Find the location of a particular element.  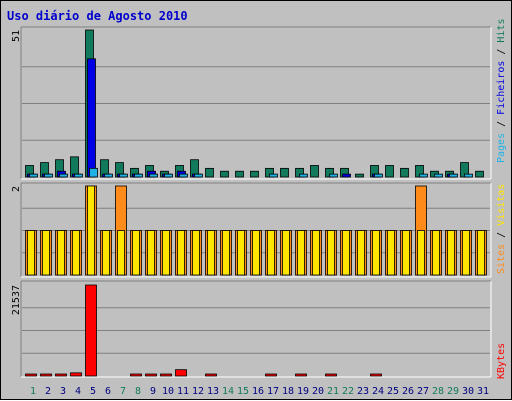

day-label-25: 25 is located at coordinates (393, 391).